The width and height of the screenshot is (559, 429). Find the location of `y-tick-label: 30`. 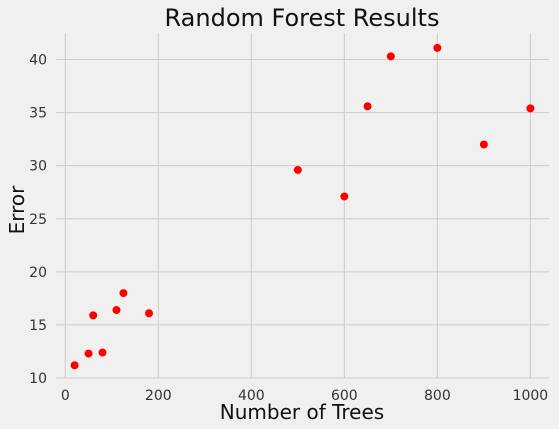

y-tick-label: 30 is located at coordinates (38, 167).